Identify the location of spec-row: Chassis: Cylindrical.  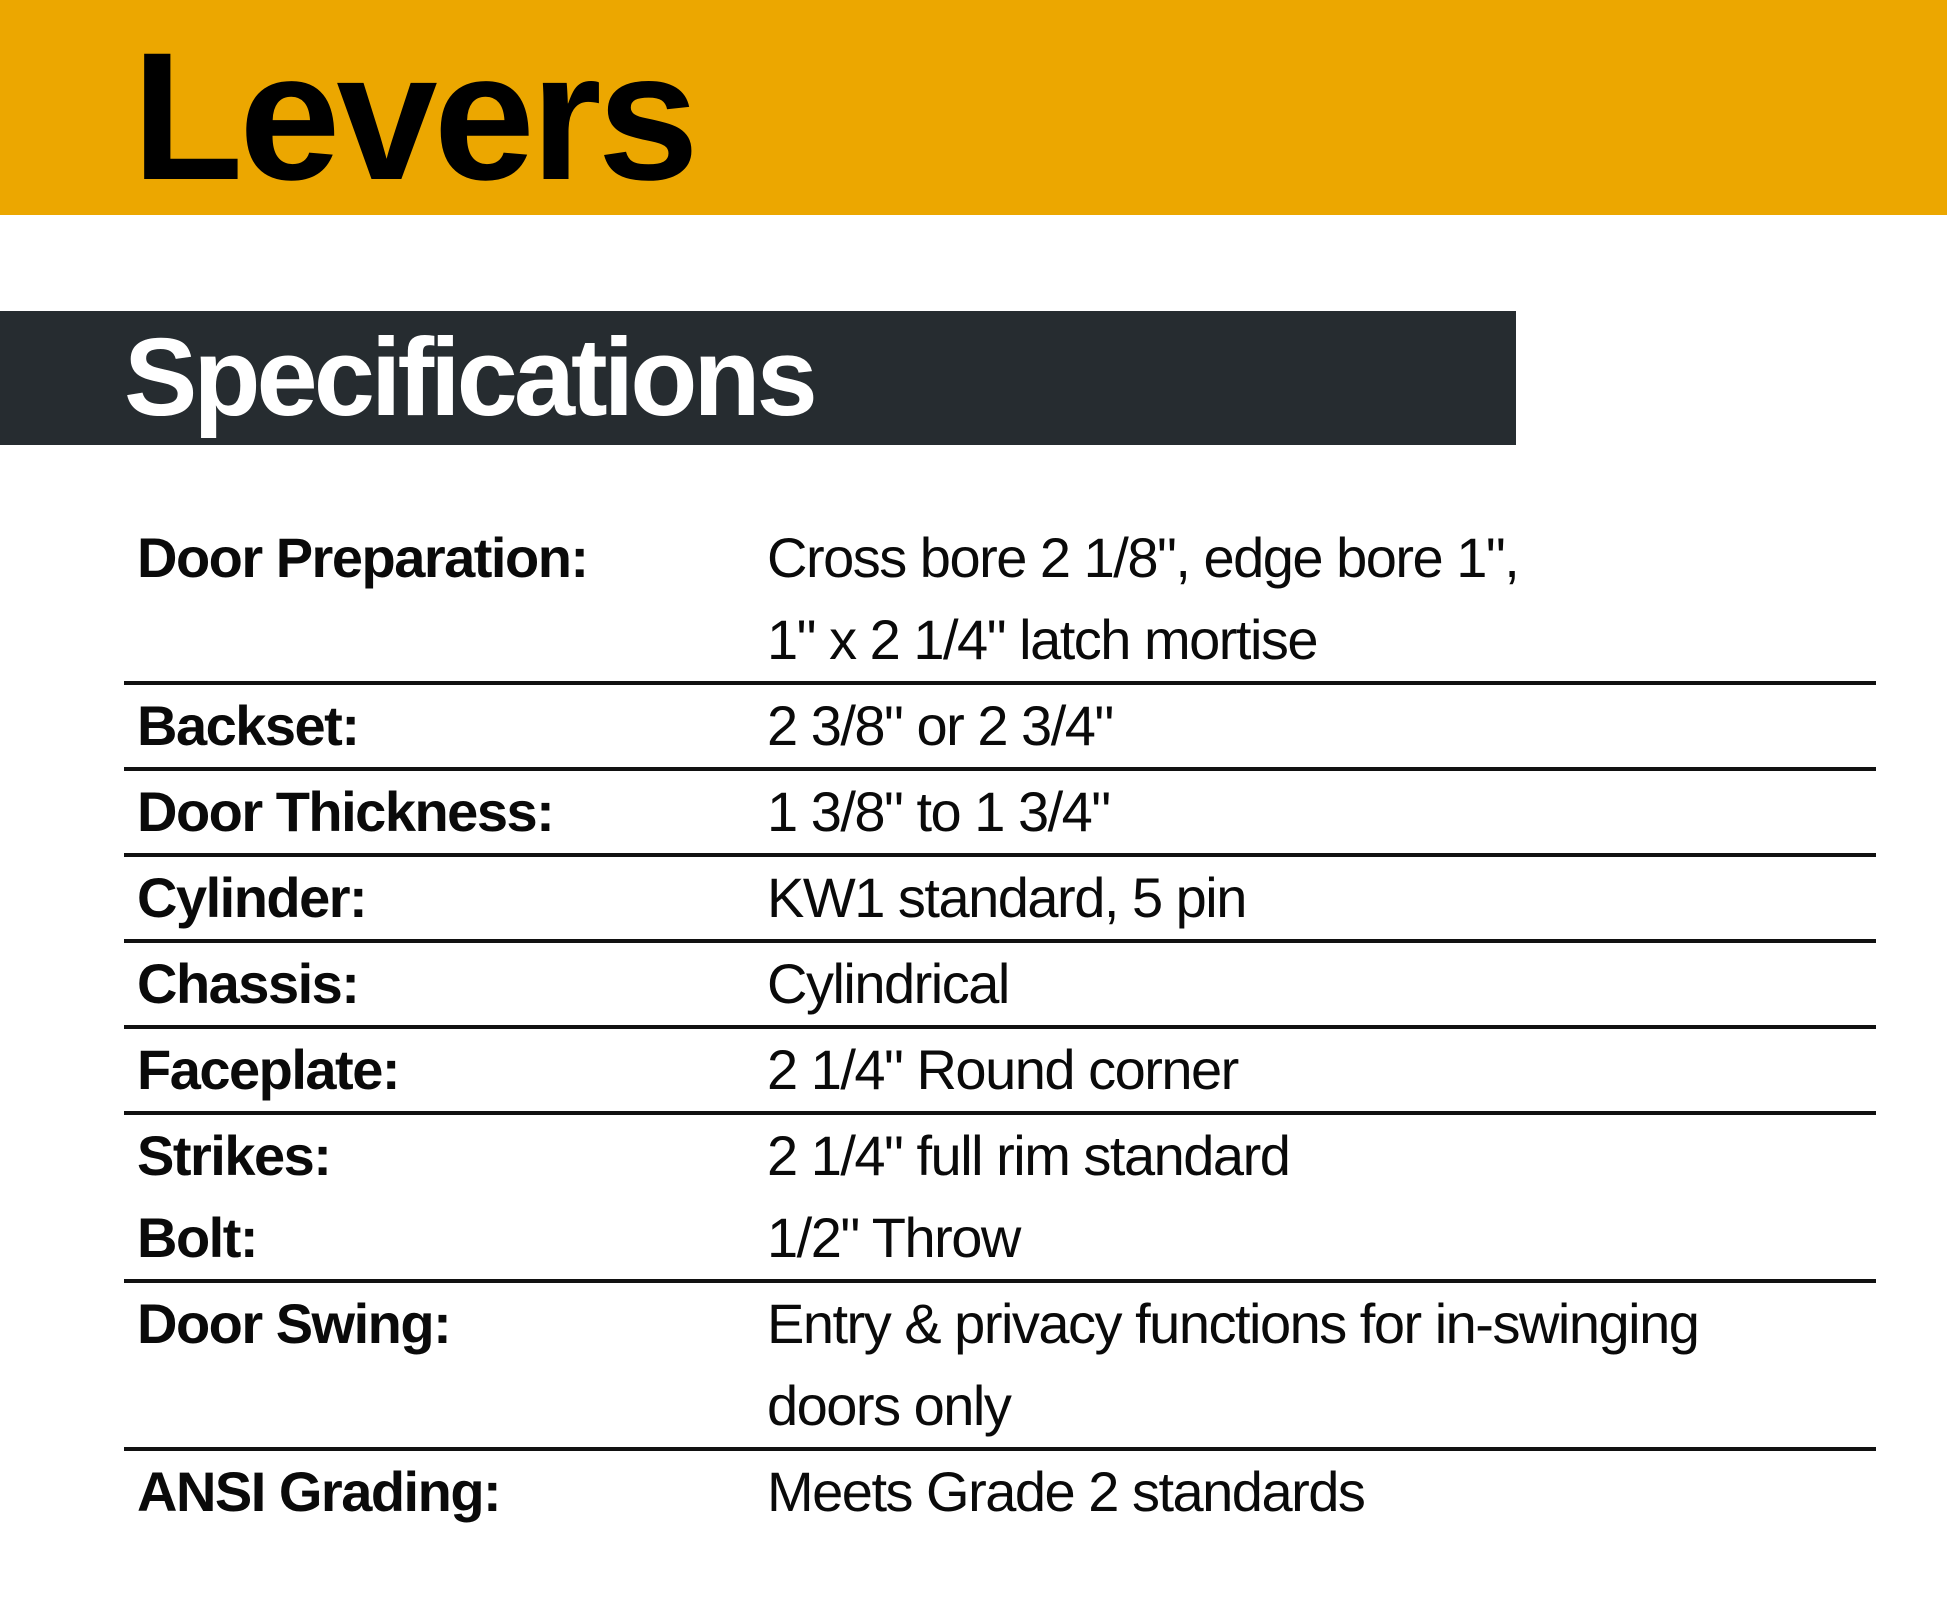
(1000, 986).